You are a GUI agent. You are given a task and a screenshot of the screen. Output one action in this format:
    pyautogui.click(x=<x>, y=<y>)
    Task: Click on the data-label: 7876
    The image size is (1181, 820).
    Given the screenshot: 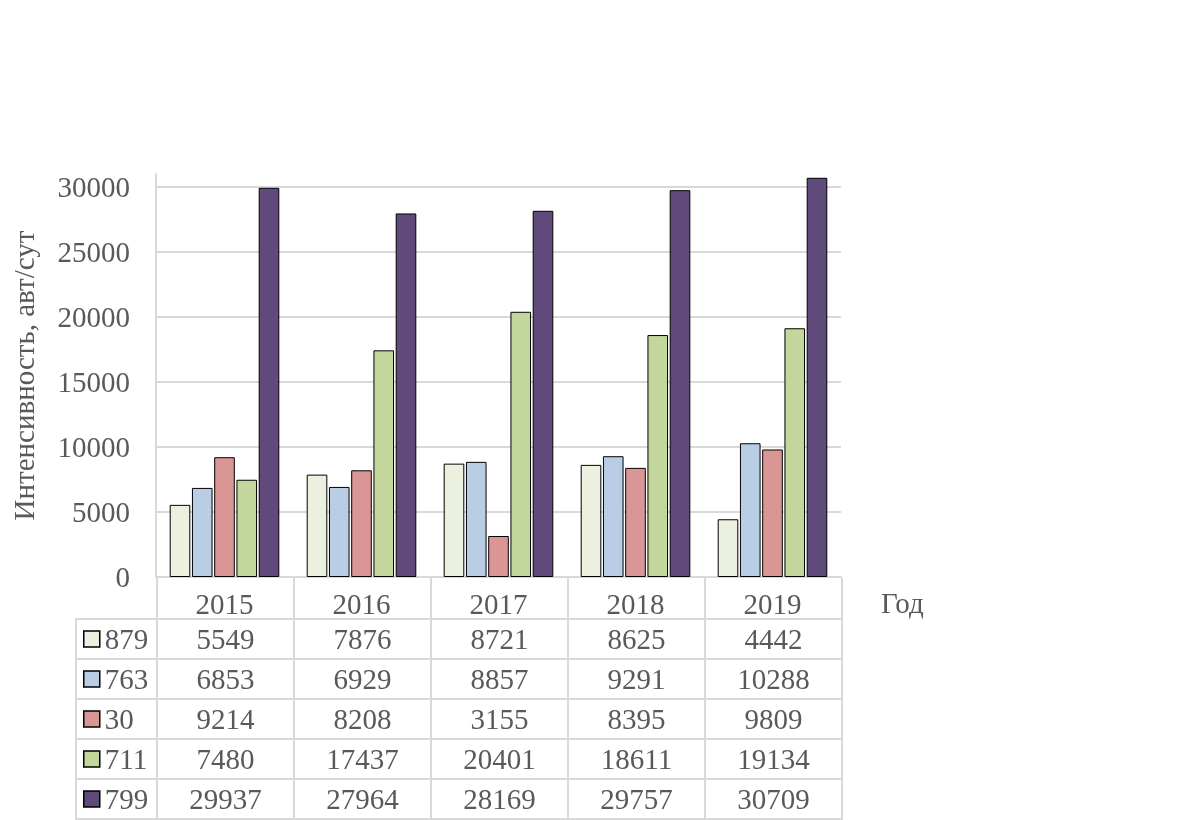 What is the action you would take?
    pyautogui.click(x=362, y=639)
    